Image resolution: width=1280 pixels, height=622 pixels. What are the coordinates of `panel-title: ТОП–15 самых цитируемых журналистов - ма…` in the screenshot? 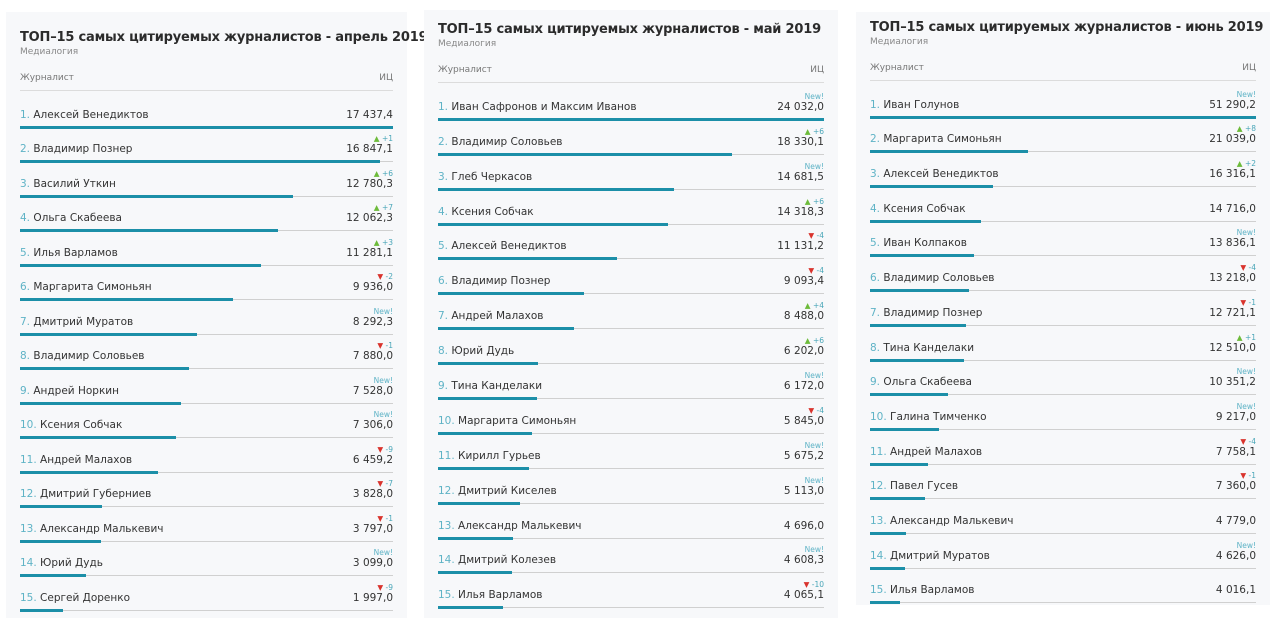 It's located at (629, 29).